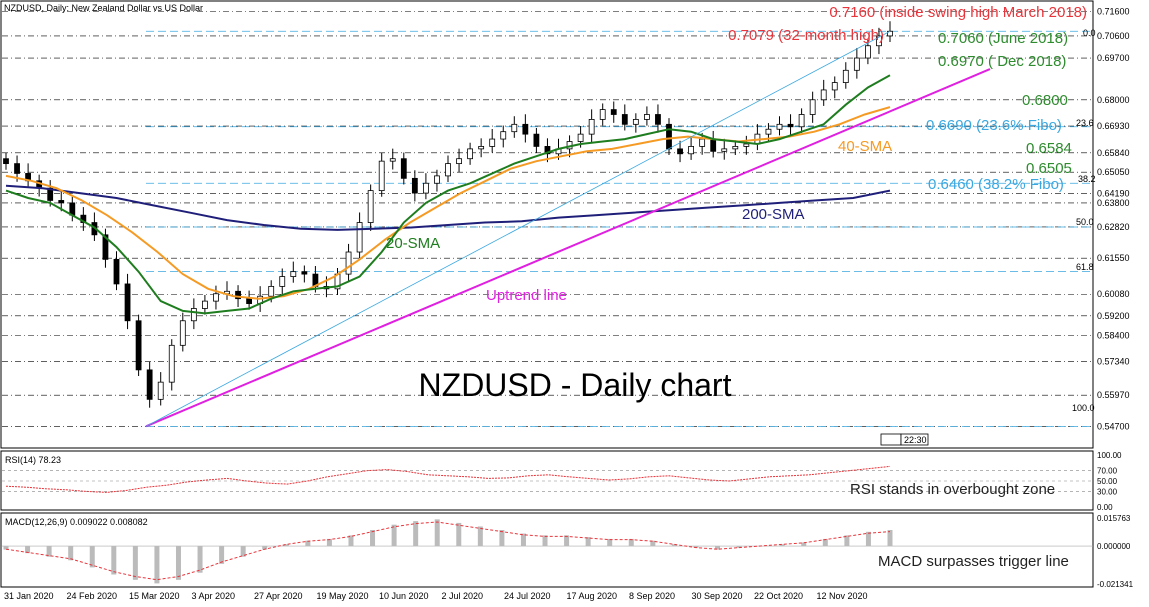 The image size is (1149, 607). Describe the element at coordinates (1003, 38) in the screenshot. I see `level-7060-label: 0.7060 (June 2018)` at that location.